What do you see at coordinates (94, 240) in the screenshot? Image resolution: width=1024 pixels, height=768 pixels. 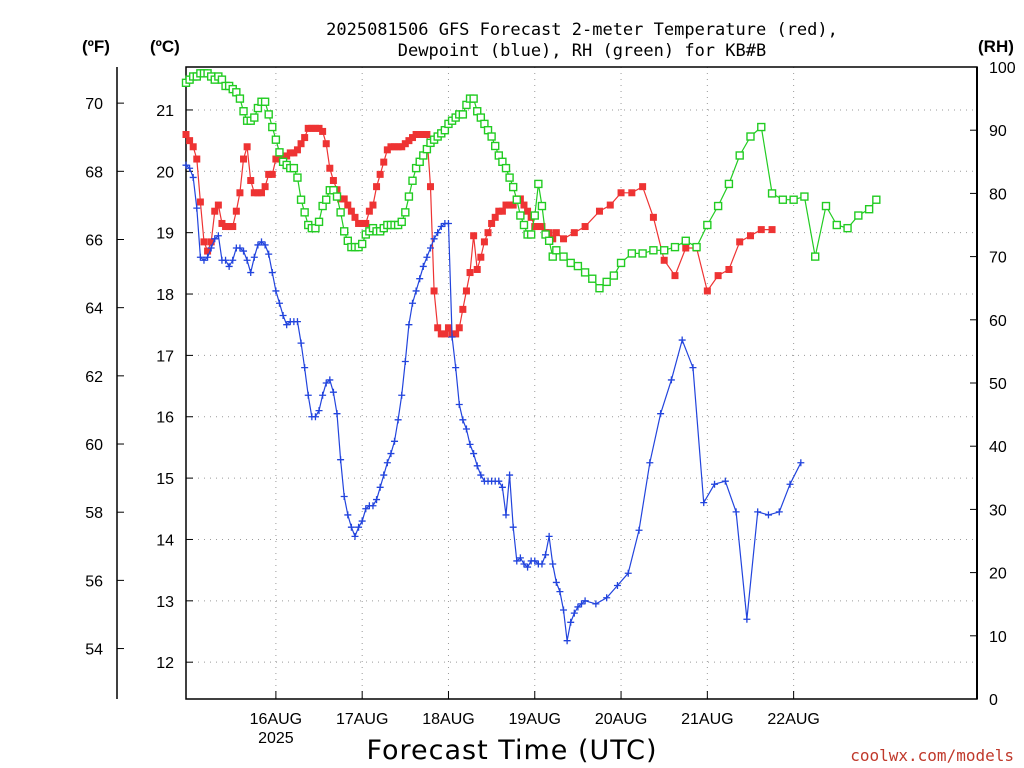 I see `fahrenheit-tick-label: 66` at bounding box center [94, 240].